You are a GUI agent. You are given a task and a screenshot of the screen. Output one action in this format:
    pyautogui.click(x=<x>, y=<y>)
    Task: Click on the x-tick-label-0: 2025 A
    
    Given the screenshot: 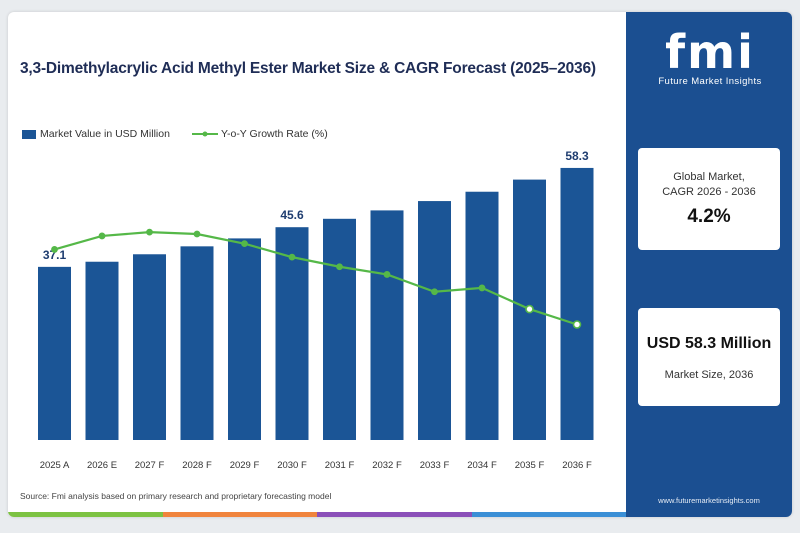 What is the action you would take?
    pyautogui.click(x=55, y=465)
    